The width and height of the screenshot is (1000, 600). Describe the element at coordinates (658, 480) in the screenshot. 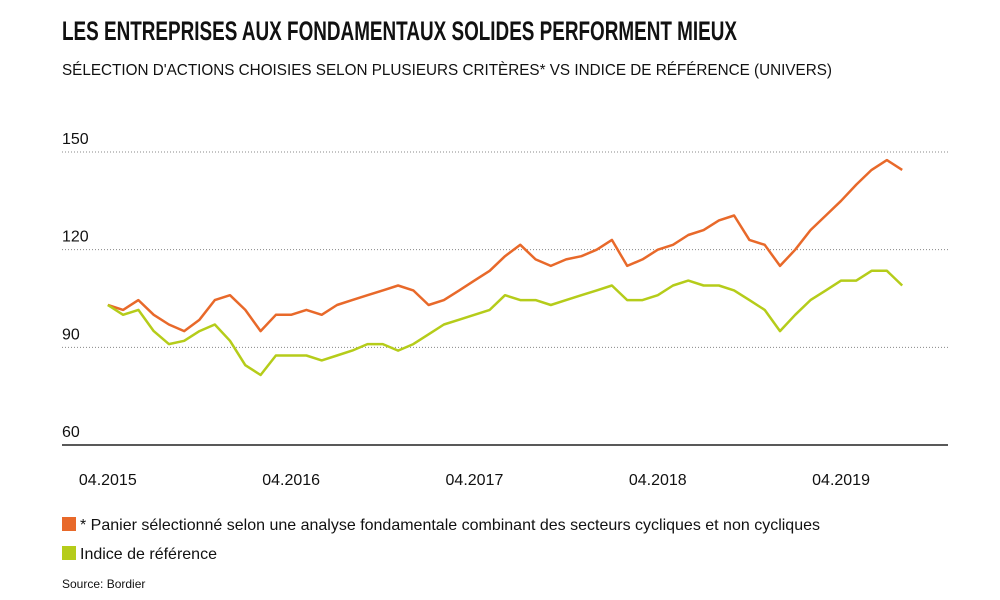

I see `x-tick-label: 04.2018` at that location.